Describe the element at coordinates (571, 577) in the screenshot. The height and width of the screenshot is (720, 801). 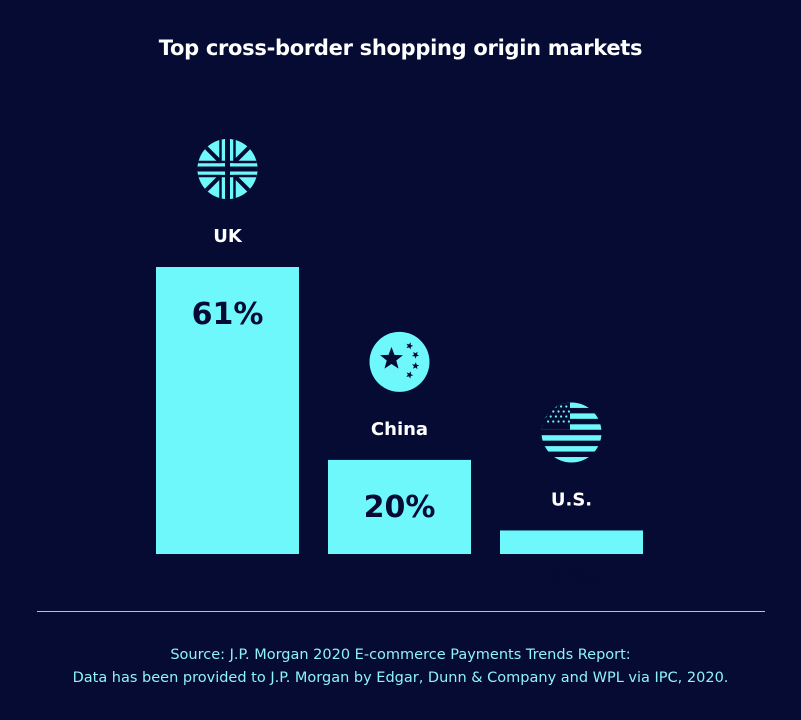
I see `value-label: 5%` at that location.